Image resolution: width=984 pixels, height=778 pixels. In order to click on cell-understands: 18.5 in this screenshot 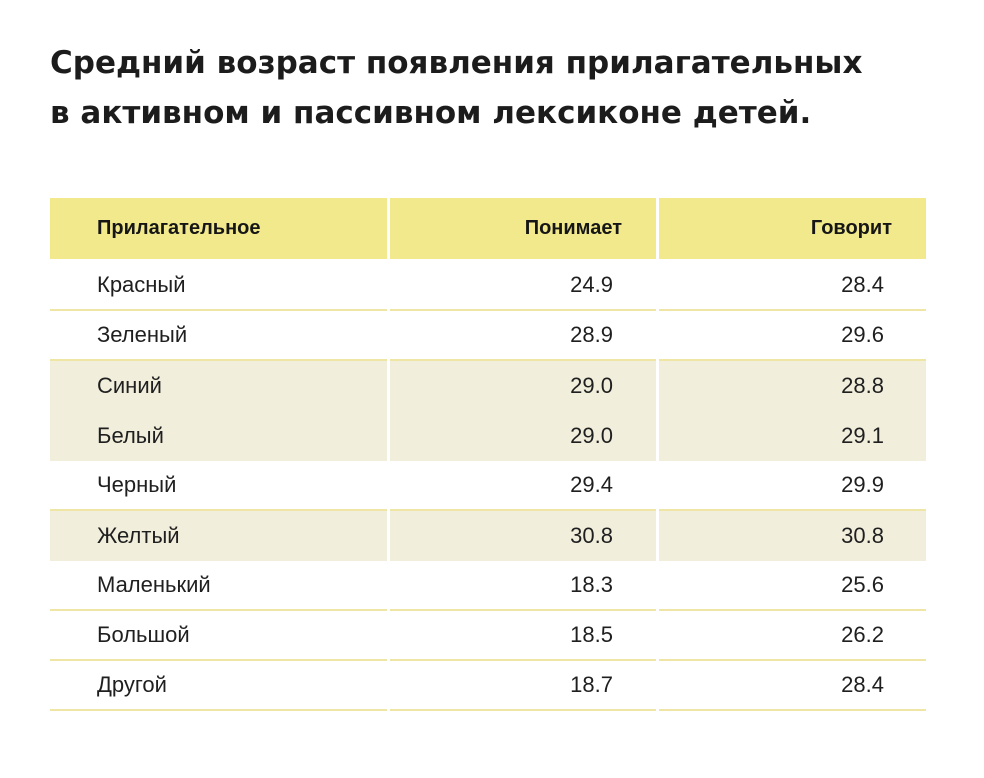, I will do `click(523, 636)`.